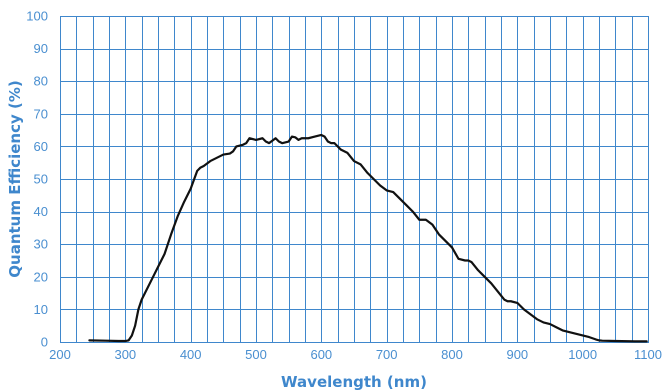 This screenshot has width=665, height=392. What do you see at coordinates (517, 354) in the screenshot?
I see `x-tick-label-7: 900` at bounding box center [517, 354].